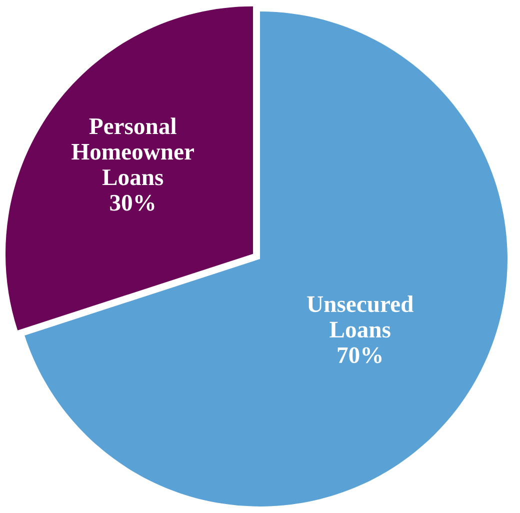 The height and width of the screenshot is (513, 520). Describe the element at coordinates (133, 152) in the screenshot. I see `slice-label: Personal Homeowner Loans` at that location.